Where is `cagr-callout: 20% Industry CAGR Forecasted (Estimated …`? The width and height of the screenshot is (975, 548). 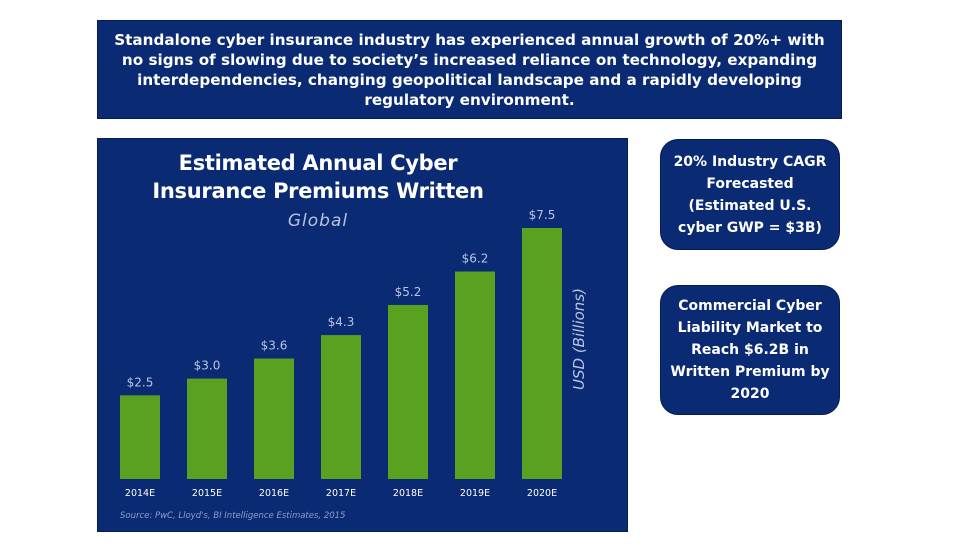 cagr-callout: 20% Industry CAGR Forecasted (Estimated … is located at coordinates (750, 194).